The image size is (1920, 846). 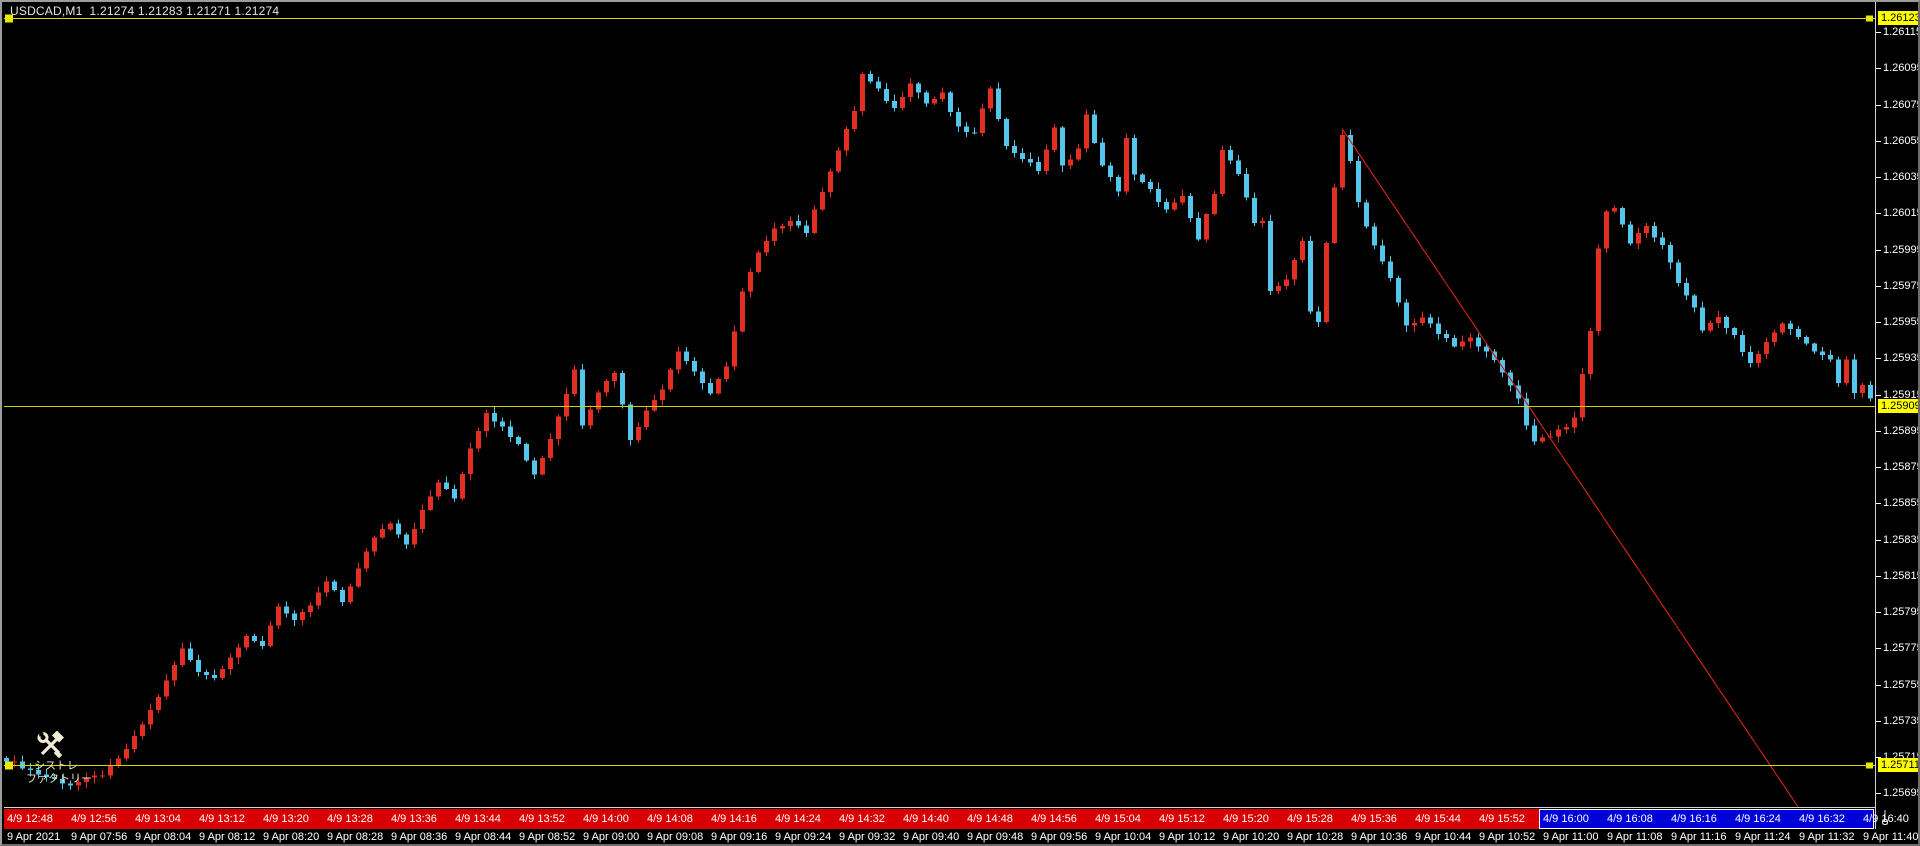 What do you see at coordinates (9, 765) in the screenshot?
I see `lower-level-line-left-handle` at bounding box center [9, 765].